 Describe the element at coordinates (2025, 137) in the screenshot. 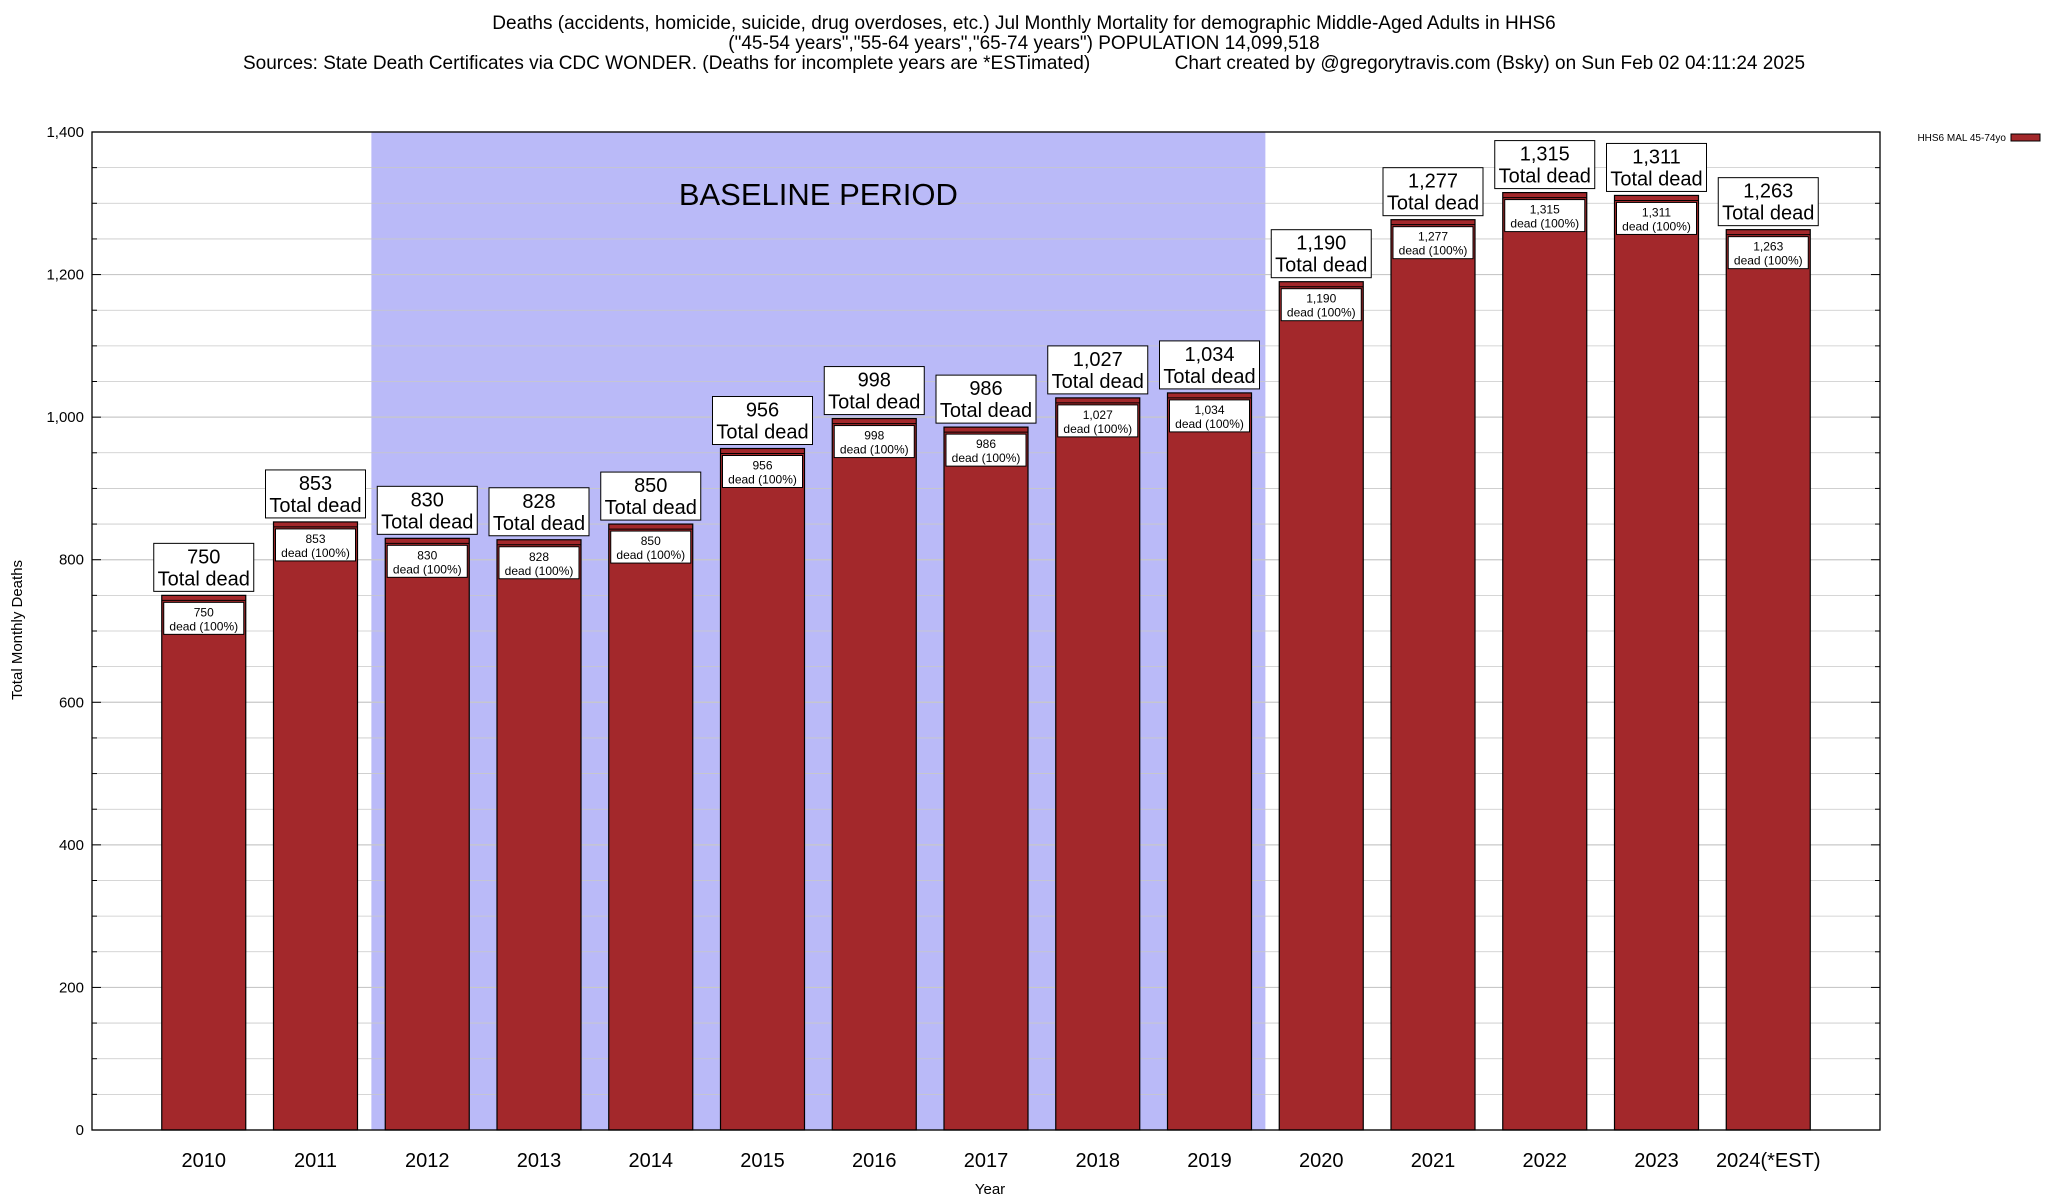

I see `legend-swatch` at that location.